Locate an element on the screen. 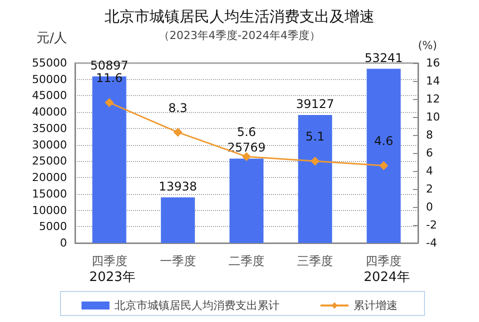 The width and height of the screenshot is (479, 322). chart-subtitle: （2023年4季度-2024年4季度） is located at coordinates (239, 35).